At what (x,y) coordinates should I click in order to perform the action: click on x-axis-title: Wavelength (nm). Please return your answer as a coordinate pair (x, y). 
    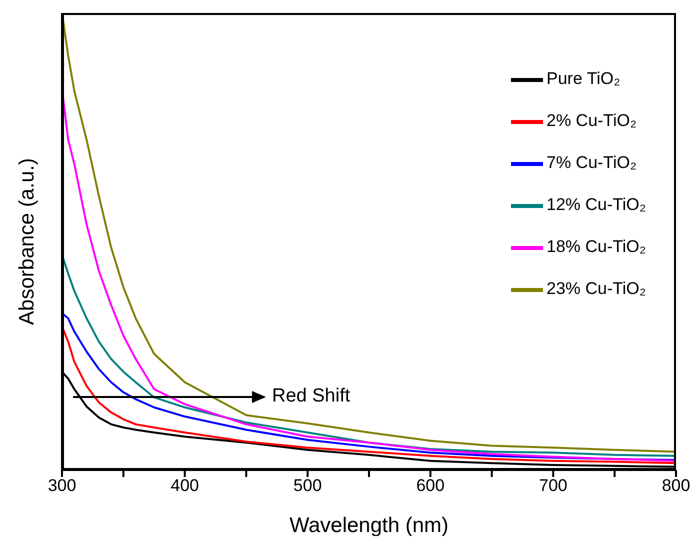
    Looking at the image, I should click on (369, 525).